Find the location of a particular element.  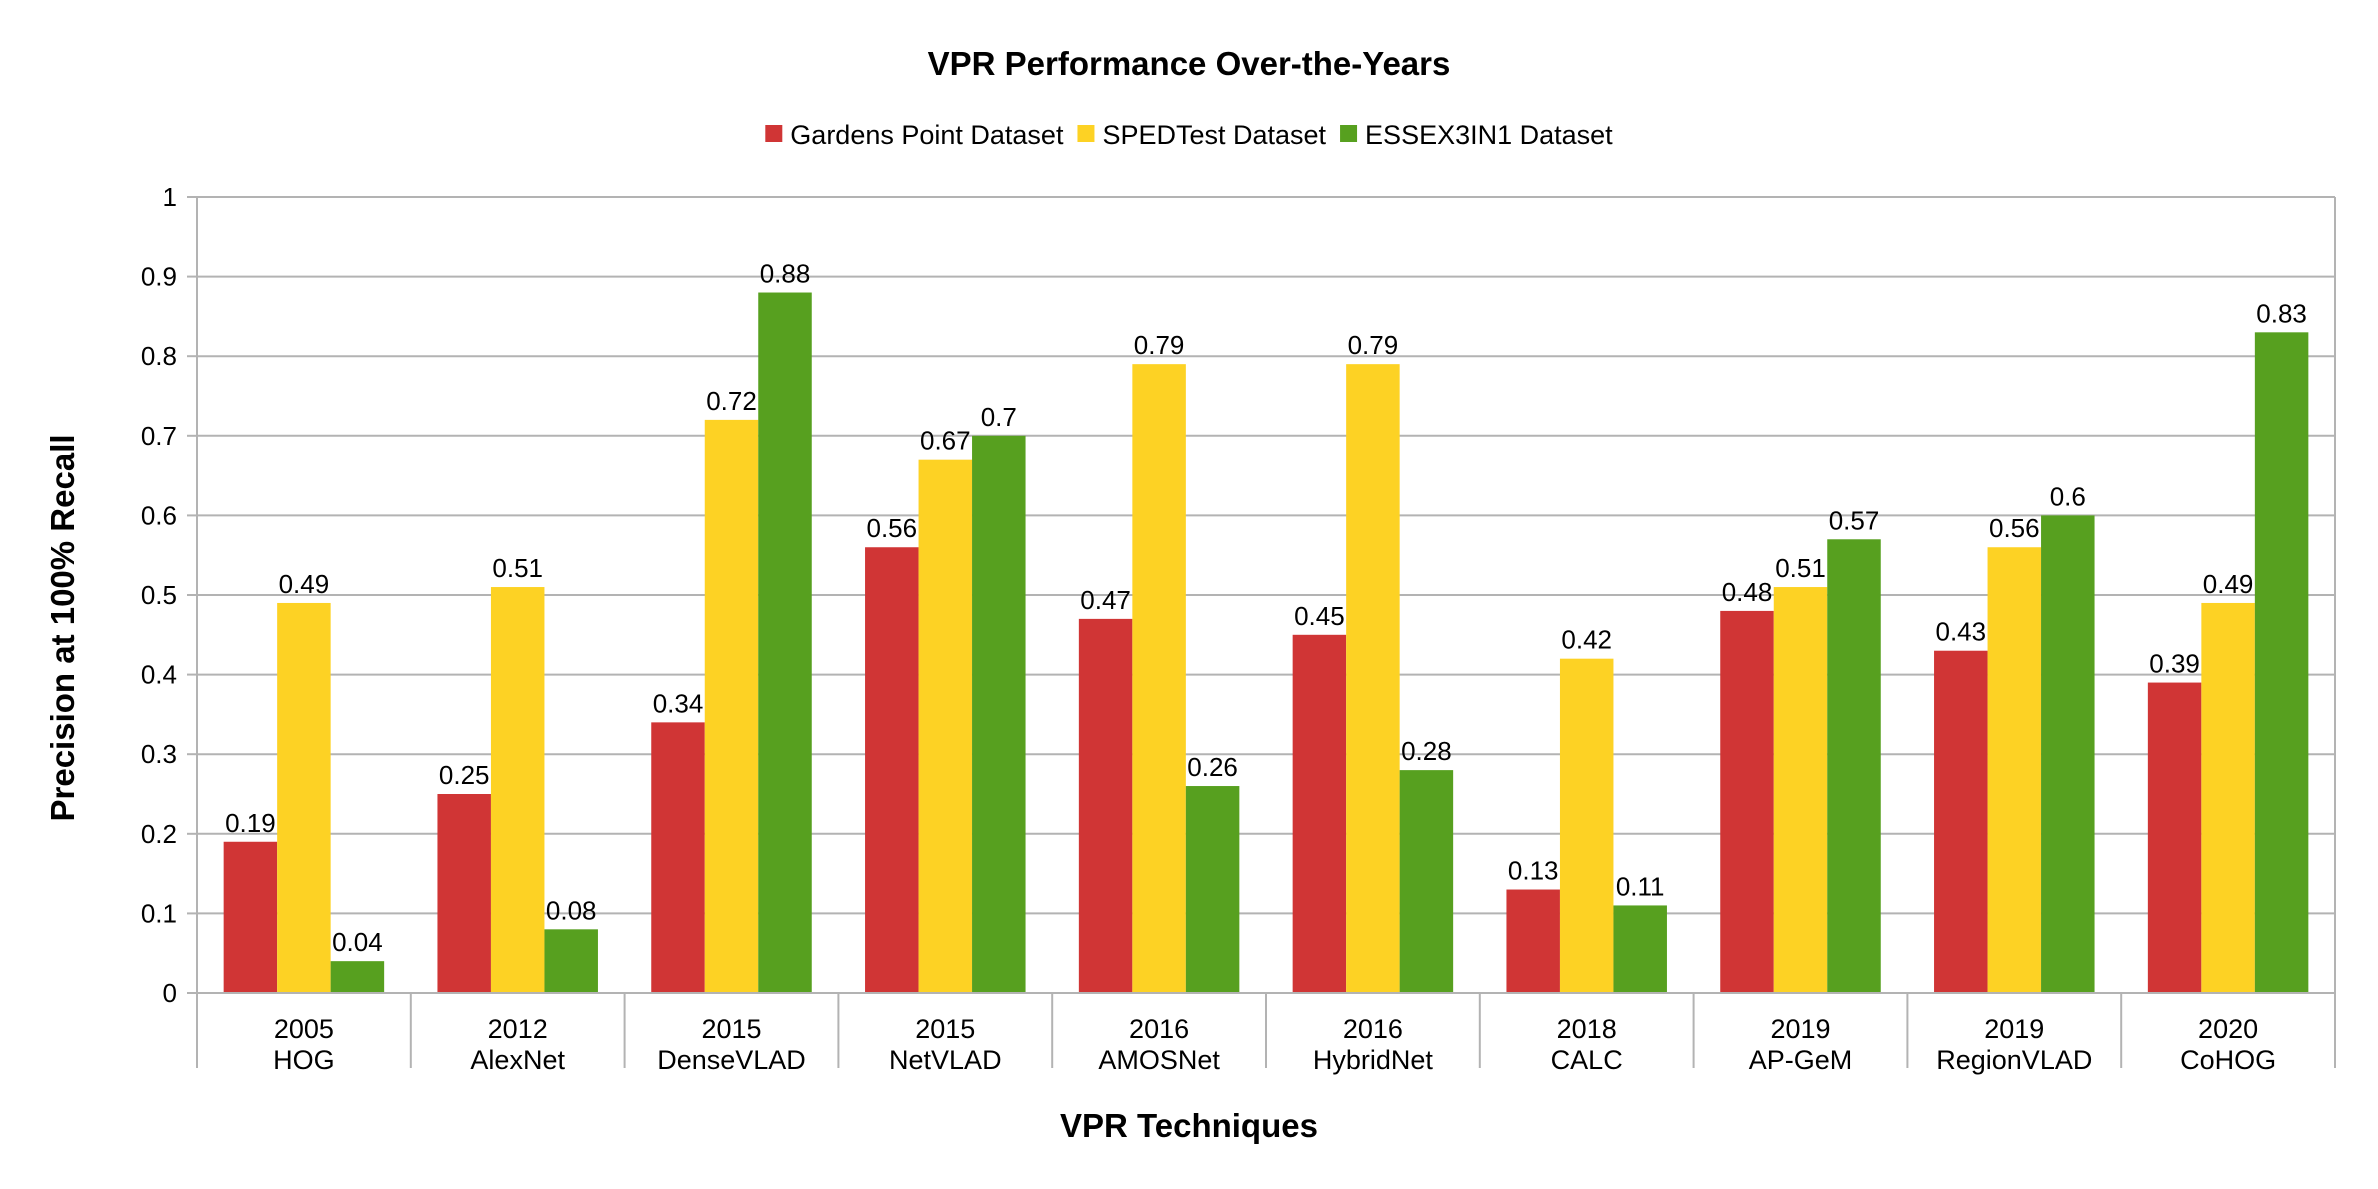

y-axis-title: Precision at 100% Recall is located at coordinates (62, 627).